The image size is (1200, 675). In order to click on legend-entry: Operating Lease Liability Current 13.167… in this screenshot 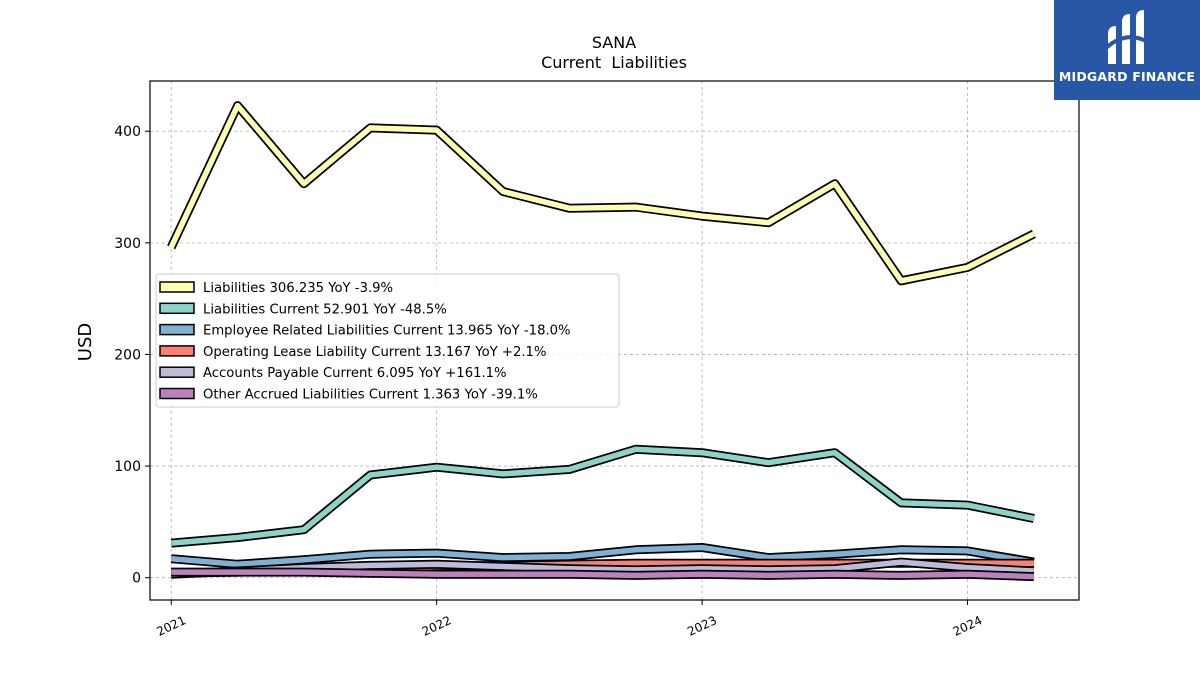, I will do `click(374, 352)`.